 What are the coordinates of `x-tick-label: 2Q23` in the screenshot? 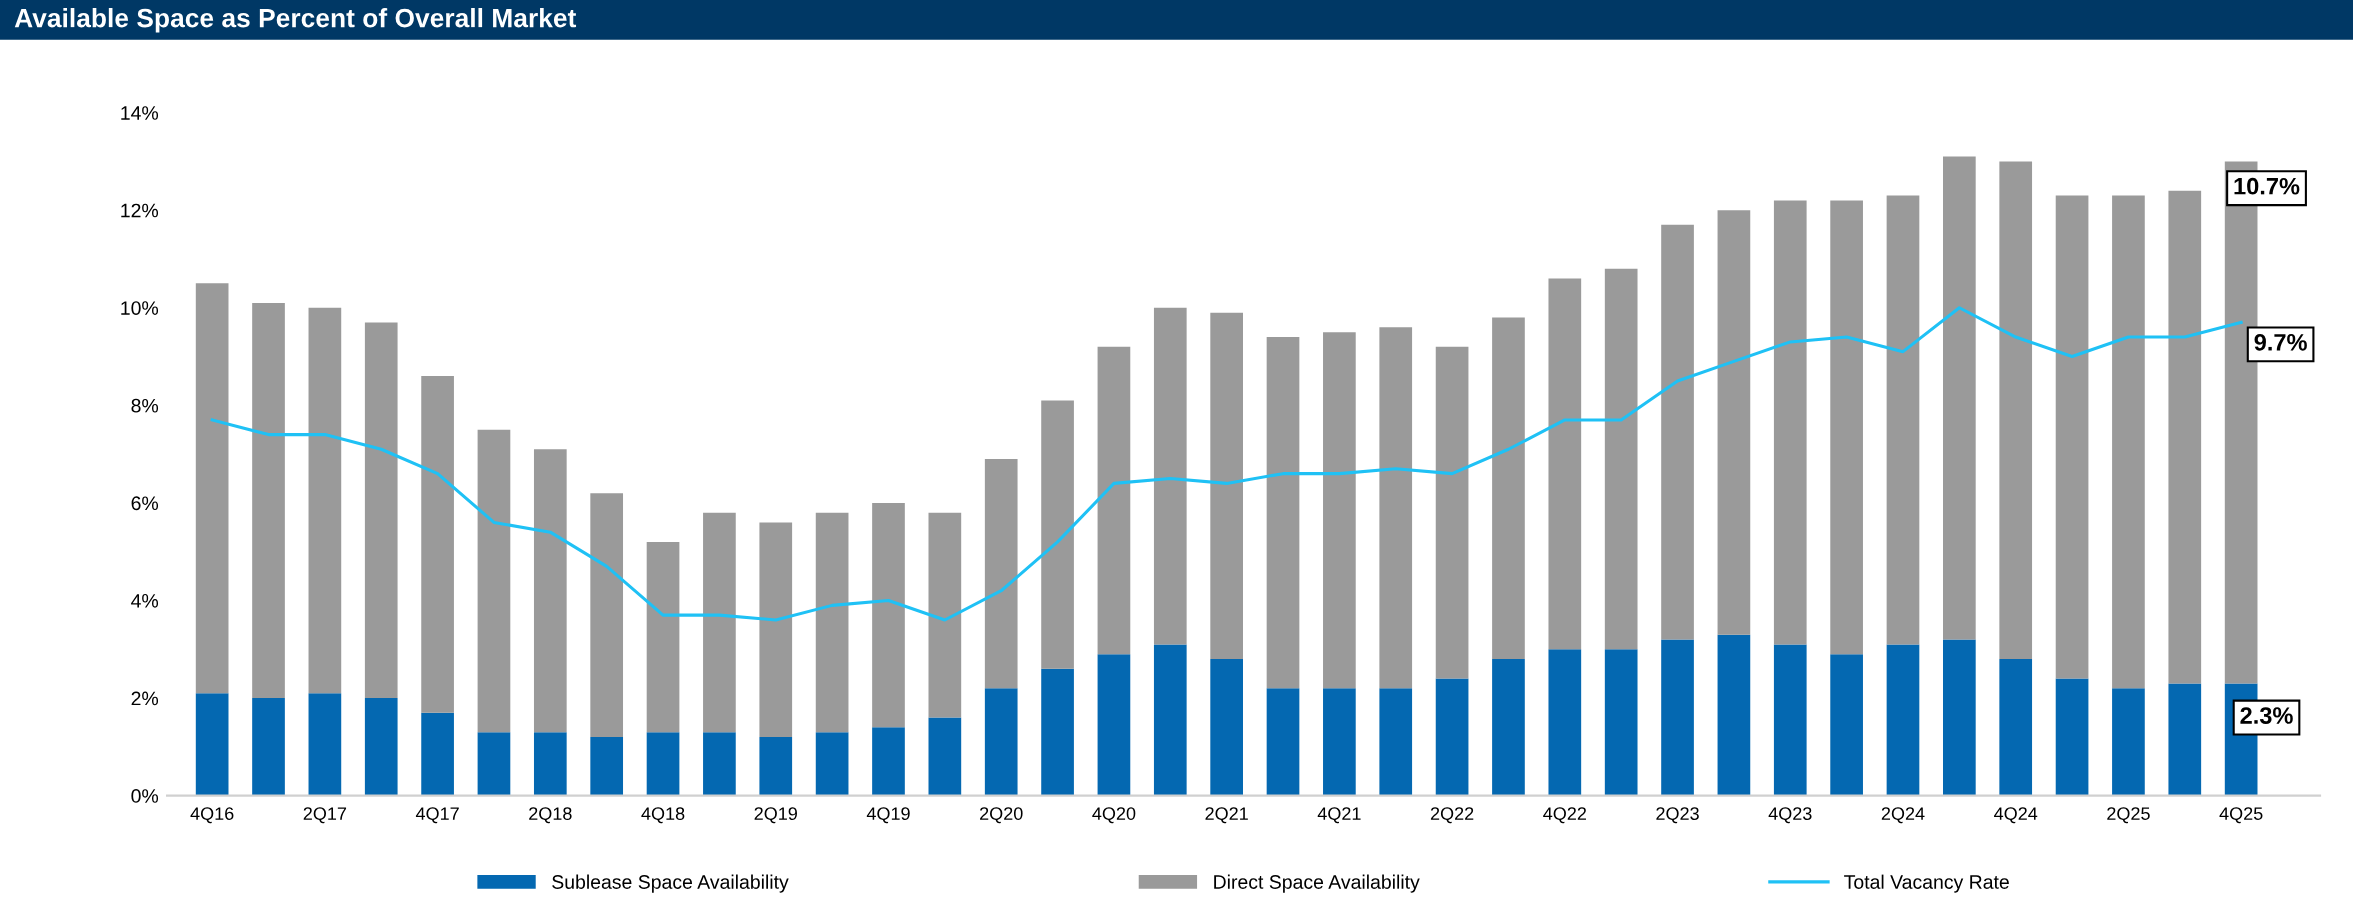 It's located at (1677, 815).